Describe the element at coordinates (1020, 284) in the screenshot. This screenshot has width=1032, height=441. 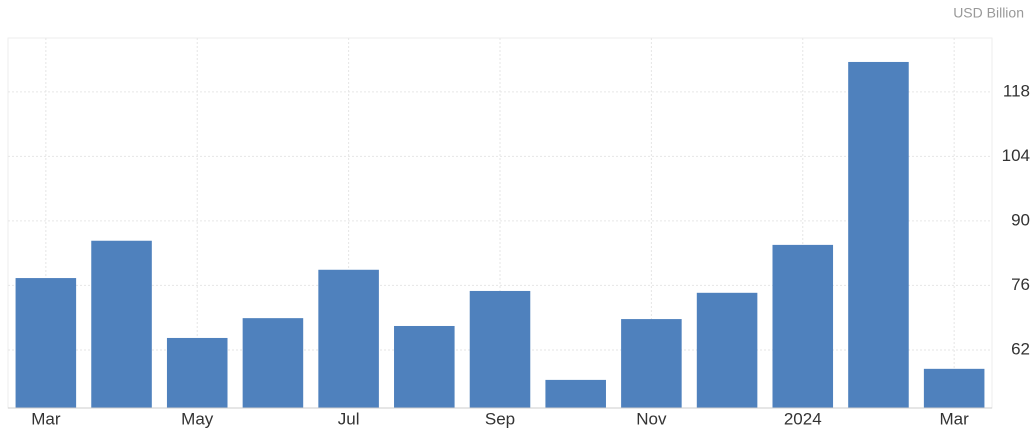
I see `y-tick-label: 76` at that location.